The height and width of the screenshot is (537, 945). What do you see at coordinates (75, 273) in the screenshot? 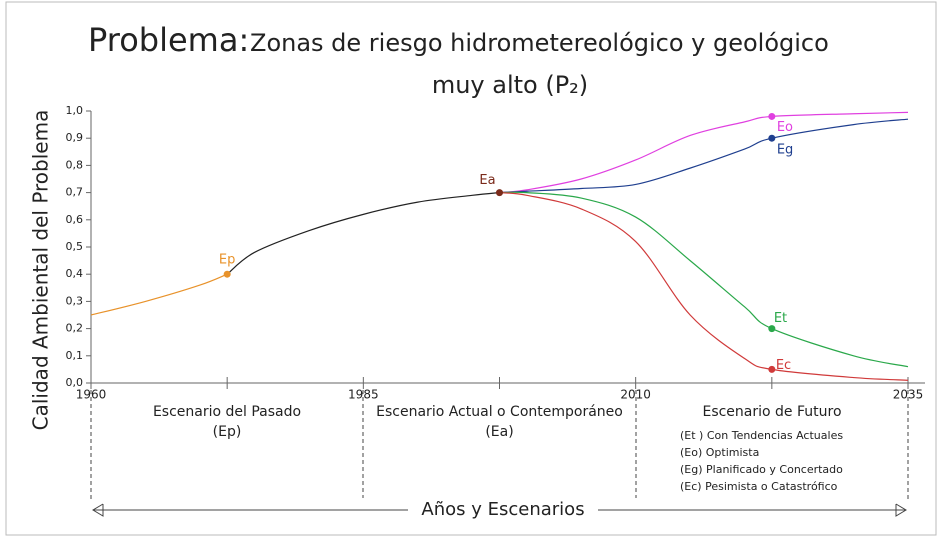
I see `y-tick-label: 0,4` at bounding box center [75, 273].